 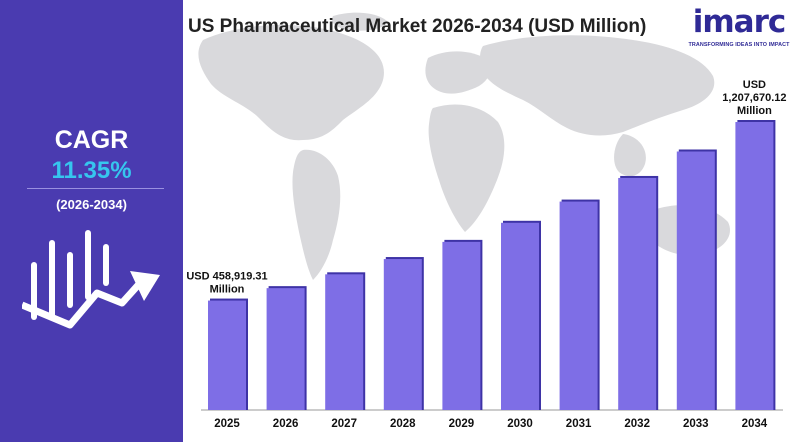 I want to click on growth-chart-icon, so click(x=91, y=279).